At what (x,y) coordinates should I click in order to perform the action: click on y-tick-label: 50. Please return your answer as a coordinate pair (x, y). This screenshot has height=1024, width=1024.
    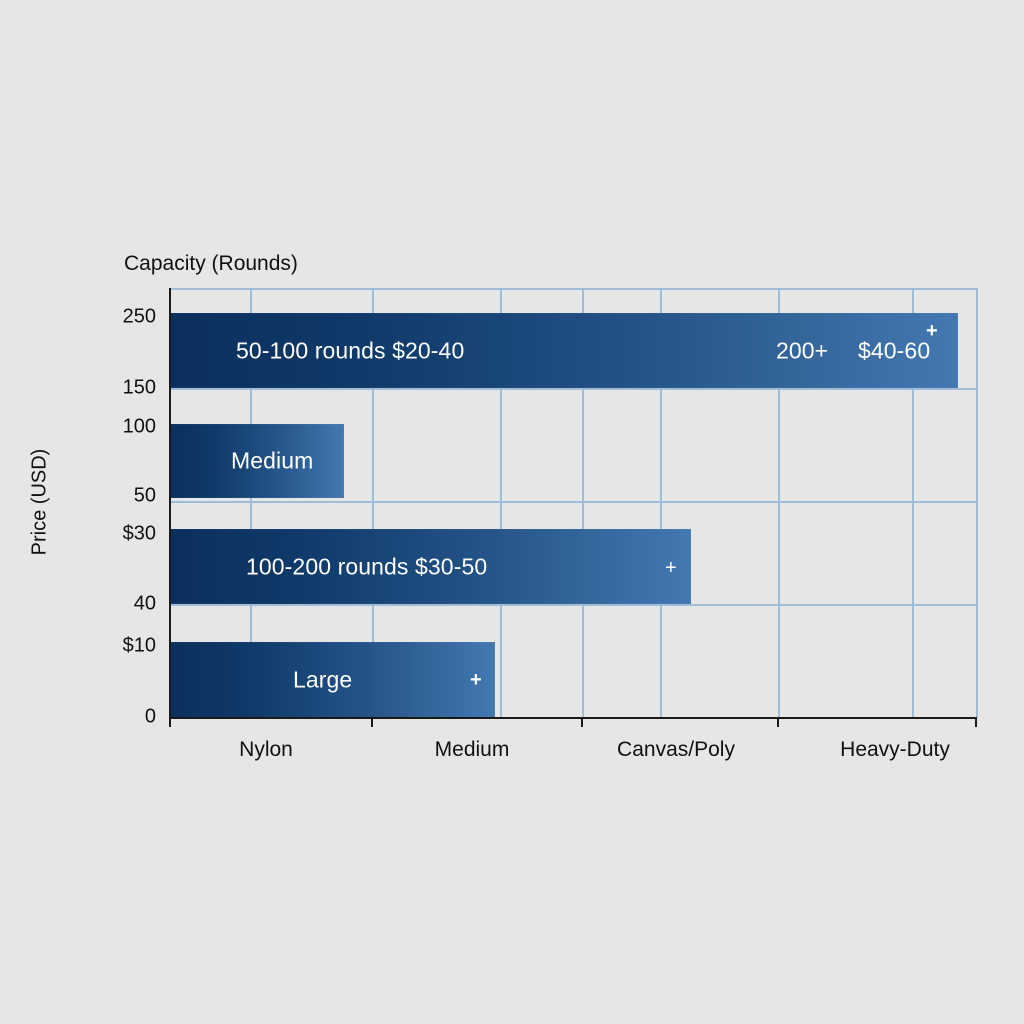
    Looking at the image, I should click on (144, 495).